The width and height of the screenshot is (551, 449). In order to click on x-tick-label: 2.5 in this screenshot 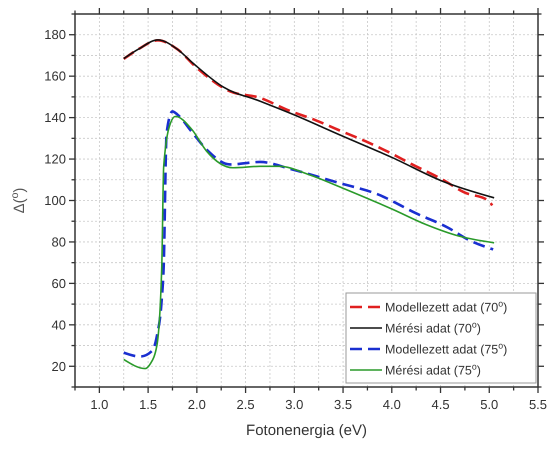, I will do `click(245, 404)`.